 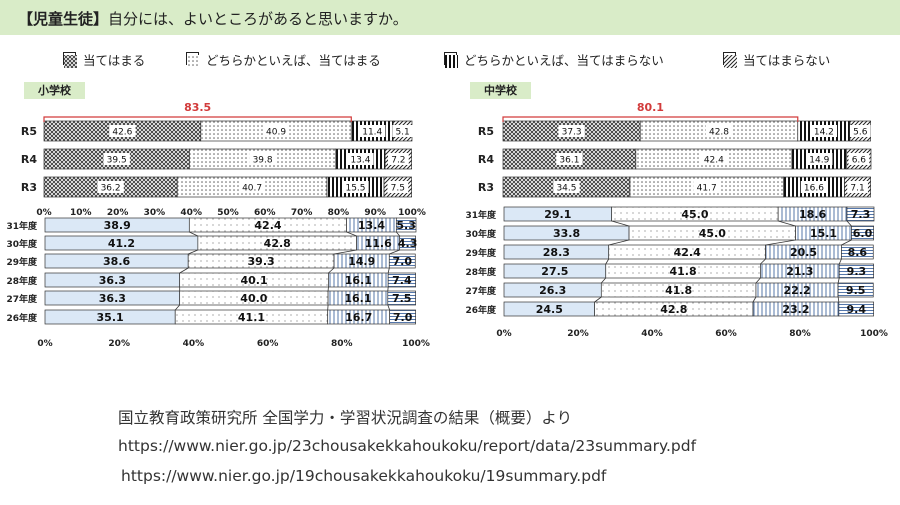 What do you see at coordinates (799, 271) in the screenshot?
I see `value-label: 21.3` at bounding box center [799, 271].